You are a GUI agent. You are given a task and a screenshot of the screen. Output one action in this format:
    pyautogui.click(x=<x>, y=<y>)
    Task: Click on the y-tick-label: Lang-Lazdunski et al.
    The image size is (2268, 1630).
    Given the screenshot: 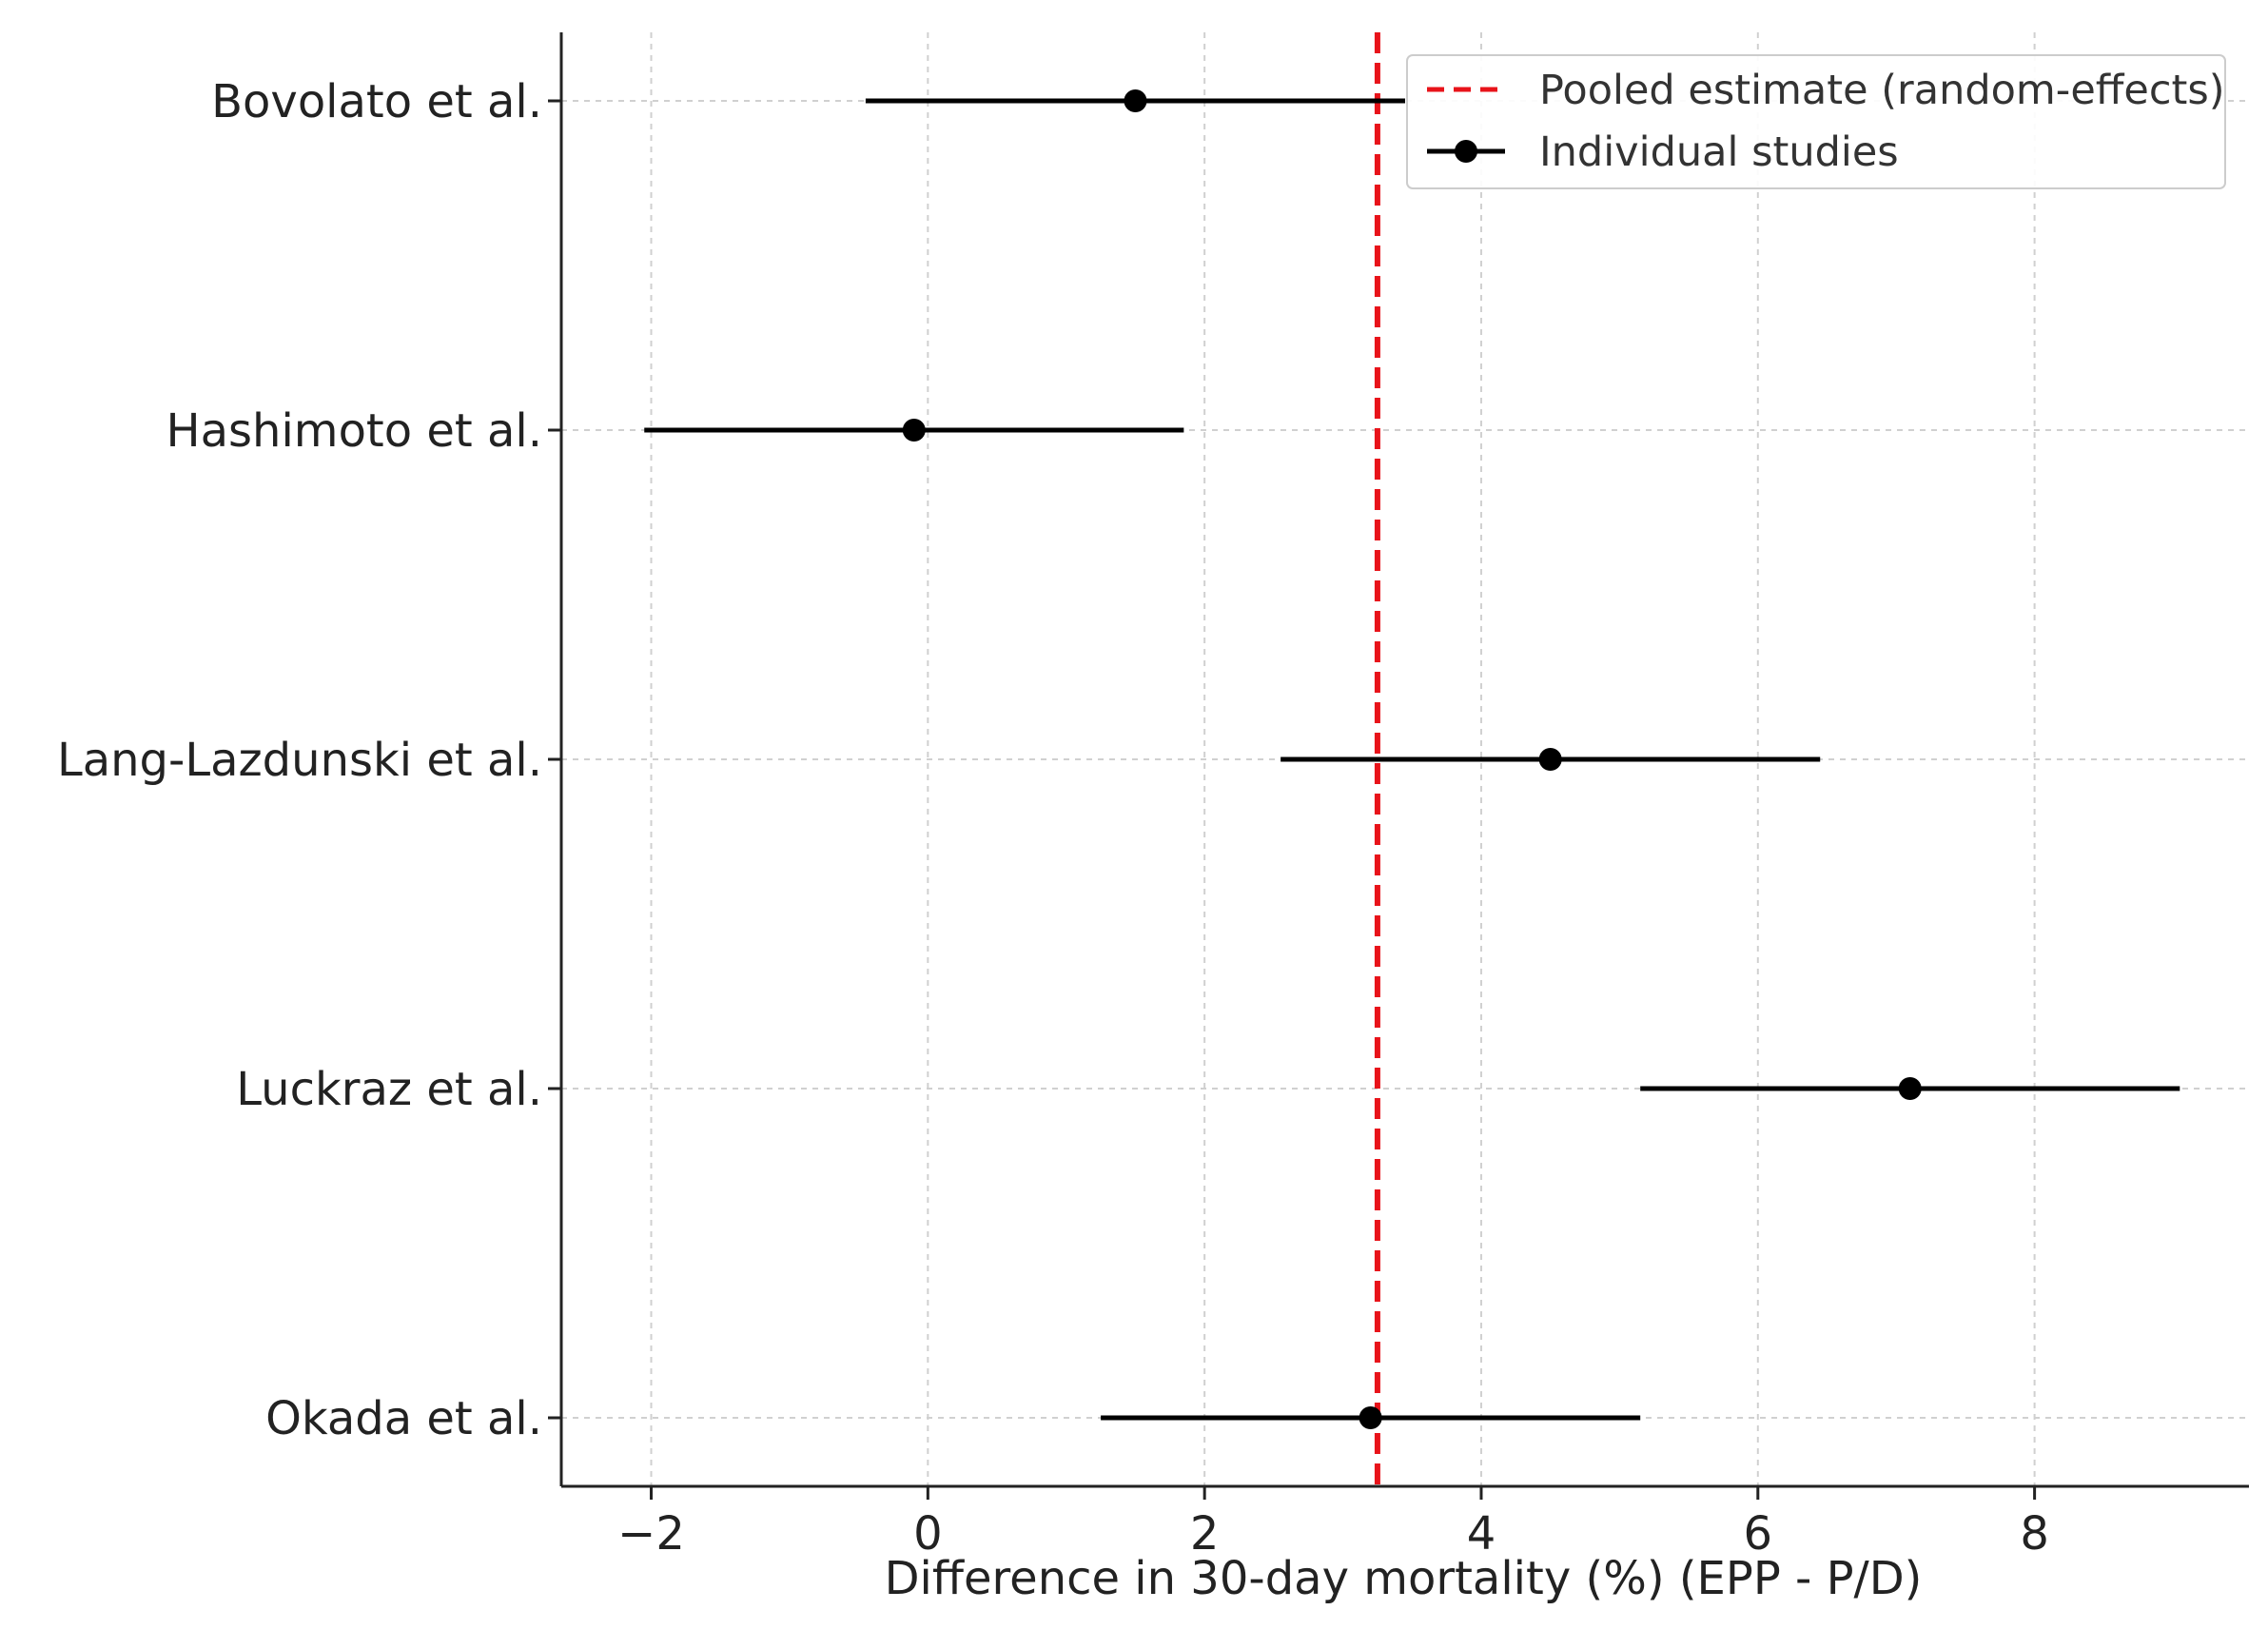 What is the action you would take?
    pyautogui.click(x=299, y=760)
    